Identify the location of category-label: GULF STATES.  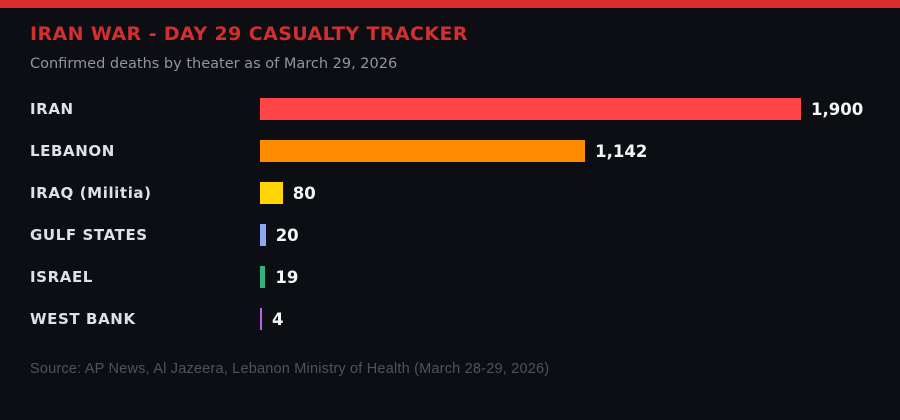
(89, 235).